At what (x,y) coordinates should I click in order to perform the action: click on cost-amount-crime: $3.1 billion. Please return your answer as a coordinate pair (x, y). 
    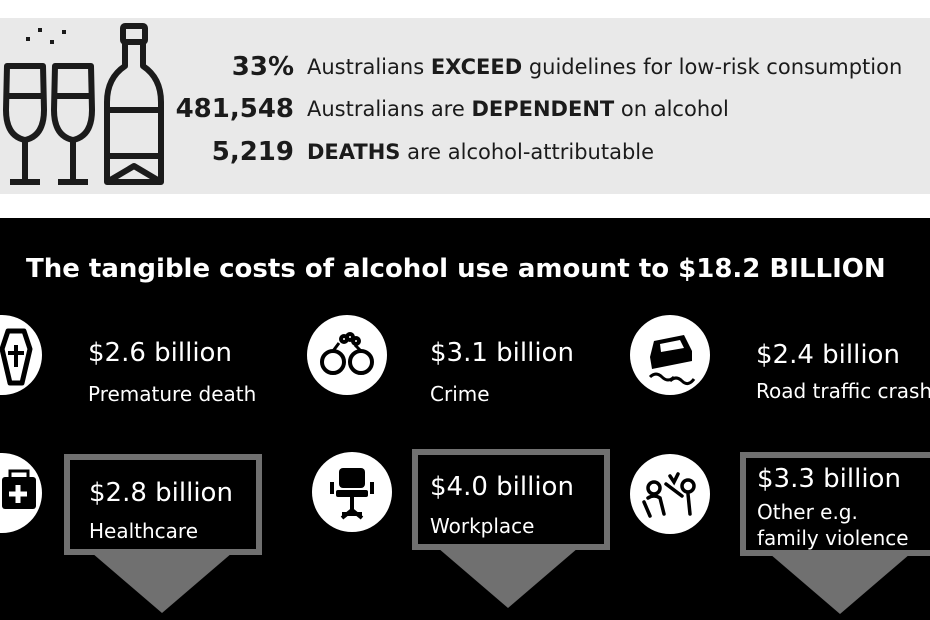
    Looking at the image, I should click on (502, 353).